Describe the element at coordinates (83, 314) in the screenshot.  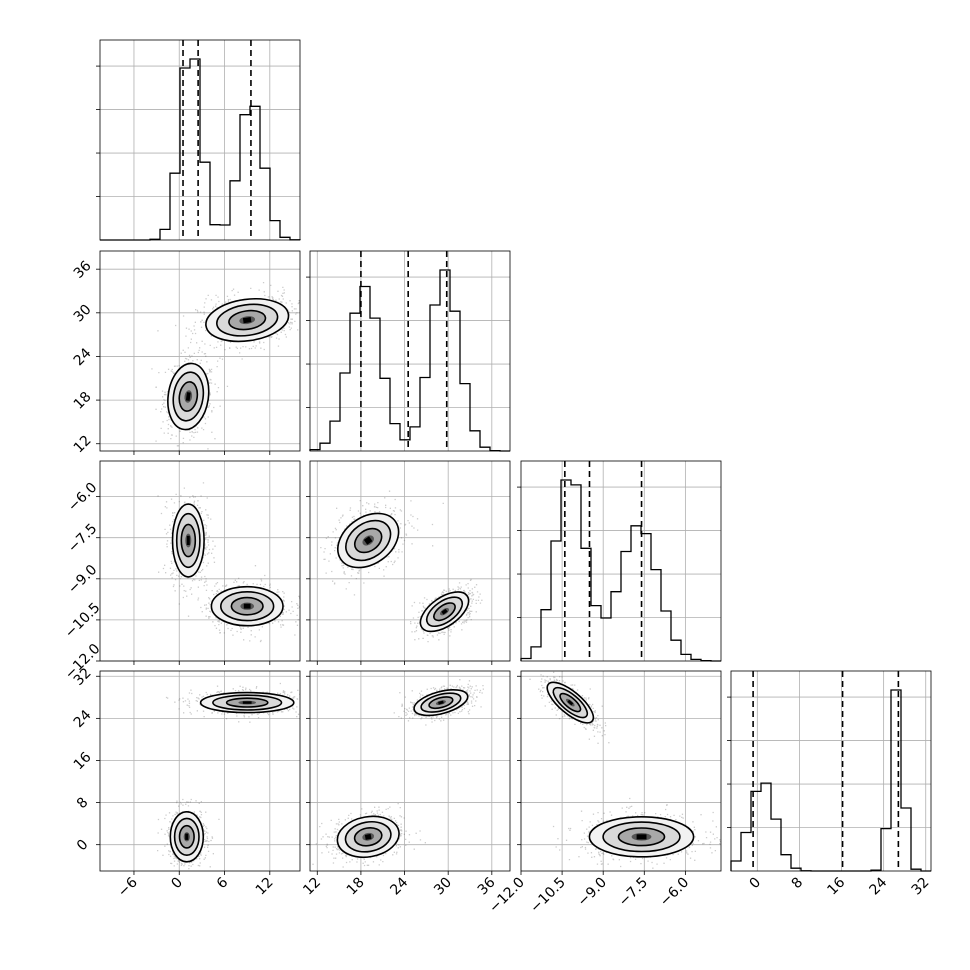
I see `ytick-label-1-3: 30` at that location.